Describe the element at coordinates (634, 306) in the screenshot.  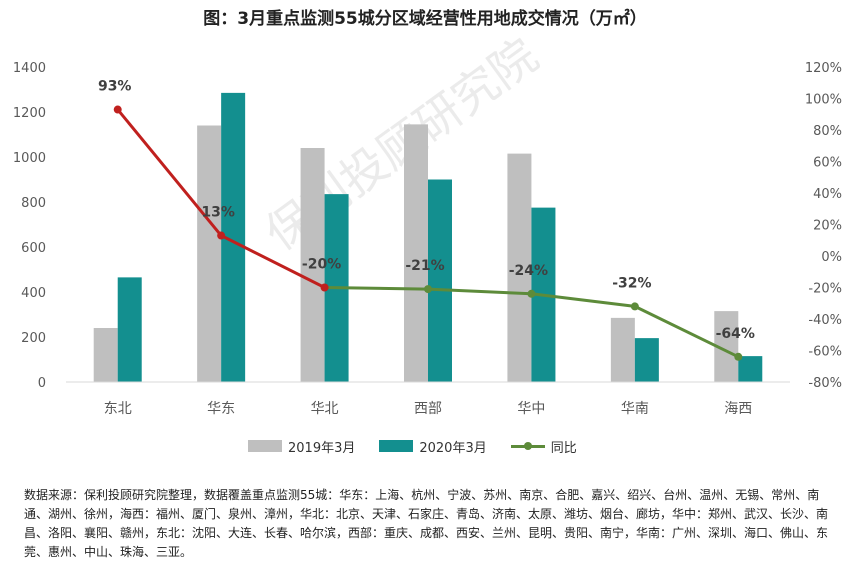
I see `yoy-point-华南` at that location.